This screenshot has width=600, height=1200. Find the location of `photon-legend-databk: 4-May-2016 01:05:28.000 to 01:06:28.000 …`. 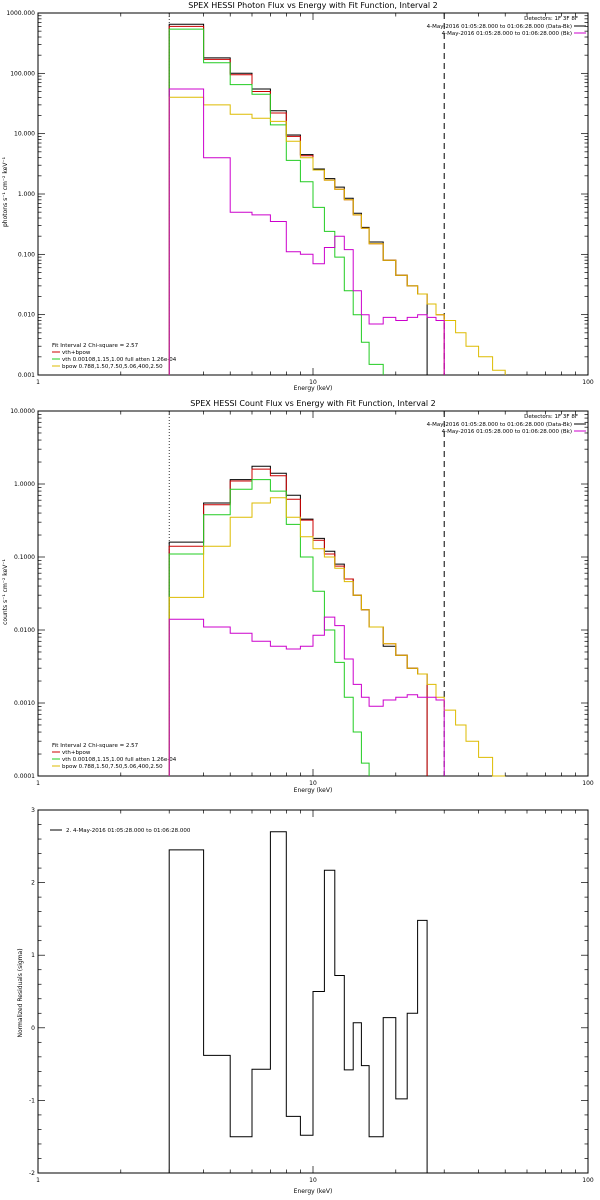

photon-legend-databk: 4-May-2016 01:05:28.000 to 01:06:28.000 … is located at coordinates (499, 27).